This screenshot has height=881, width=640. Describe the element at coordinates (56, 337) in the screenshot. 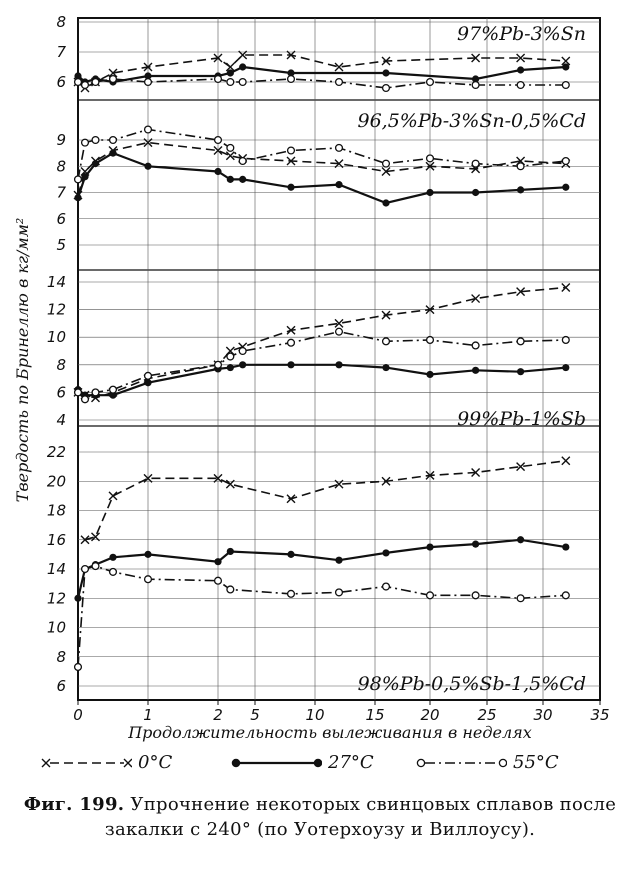

I see `y-tick-label: 10` at that location.